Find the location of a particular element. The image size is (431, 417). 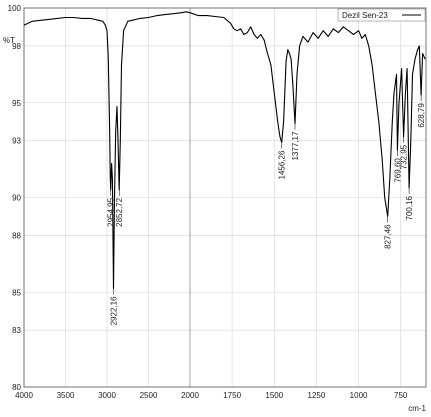

x-tick-label: 1000 is located at coordinates (359, 395).